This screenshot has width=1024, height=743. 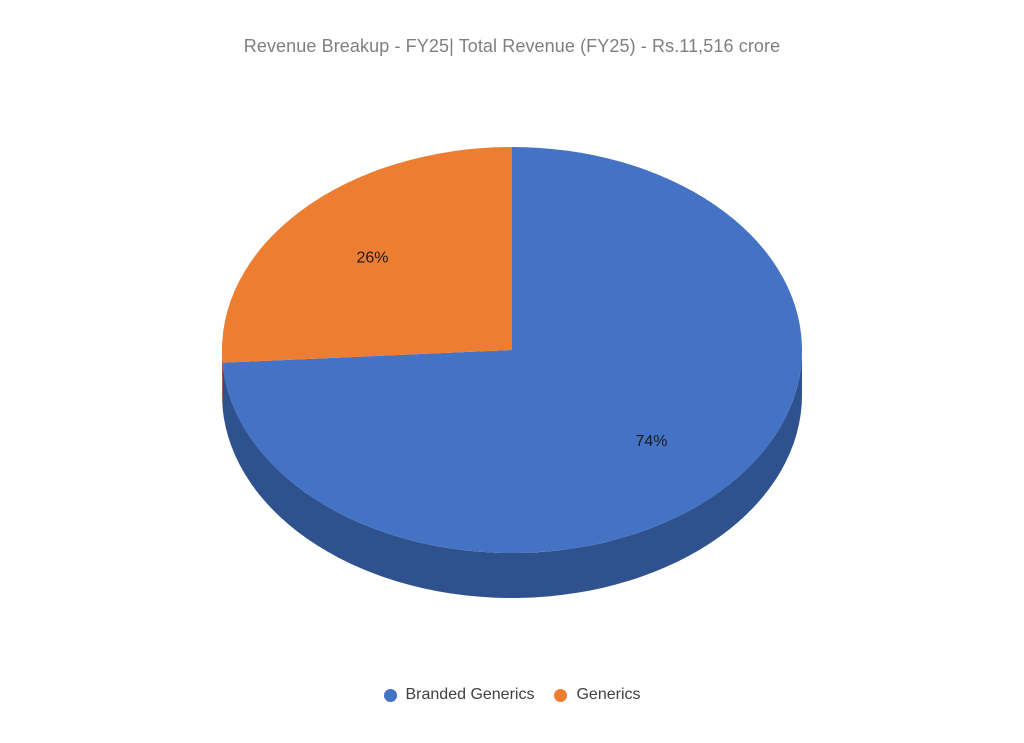 I want to click on pie-data-labels: 74% 26%, so click(x=511, y=350).